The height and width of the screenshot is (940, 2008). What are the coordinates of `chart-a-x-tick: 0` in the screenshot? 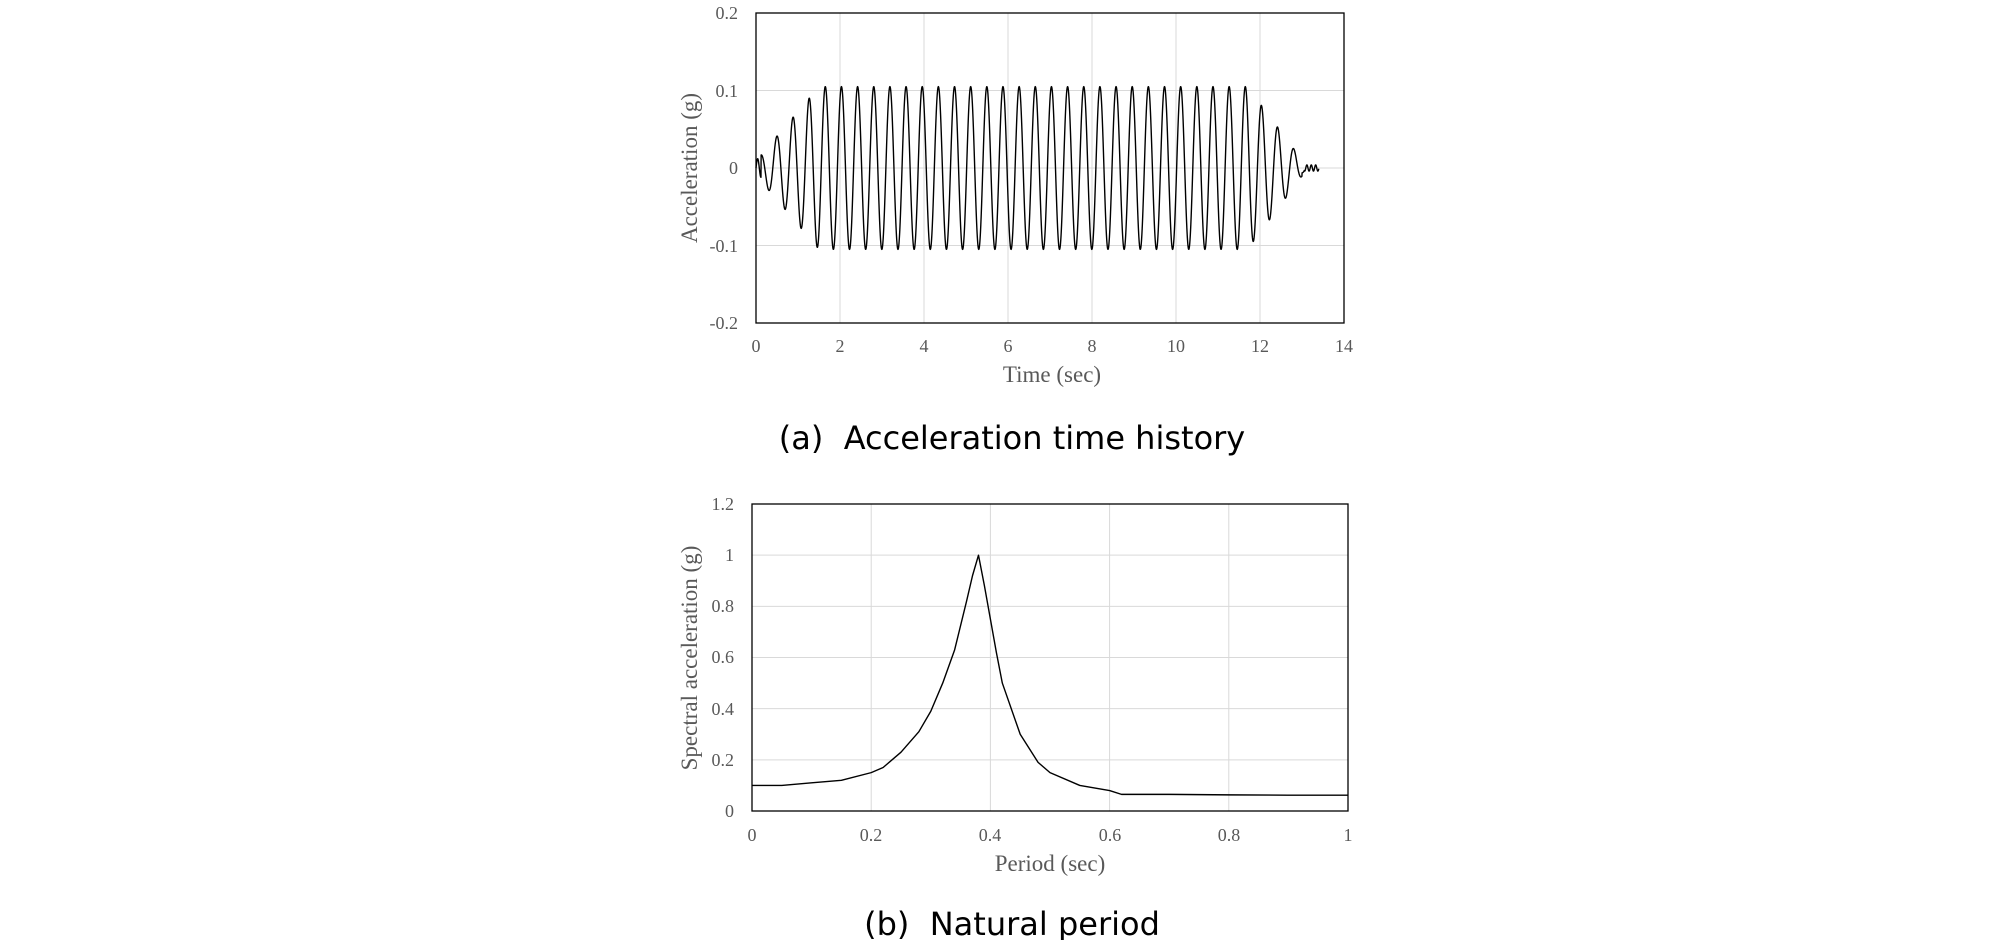 It's located at (756, 346).